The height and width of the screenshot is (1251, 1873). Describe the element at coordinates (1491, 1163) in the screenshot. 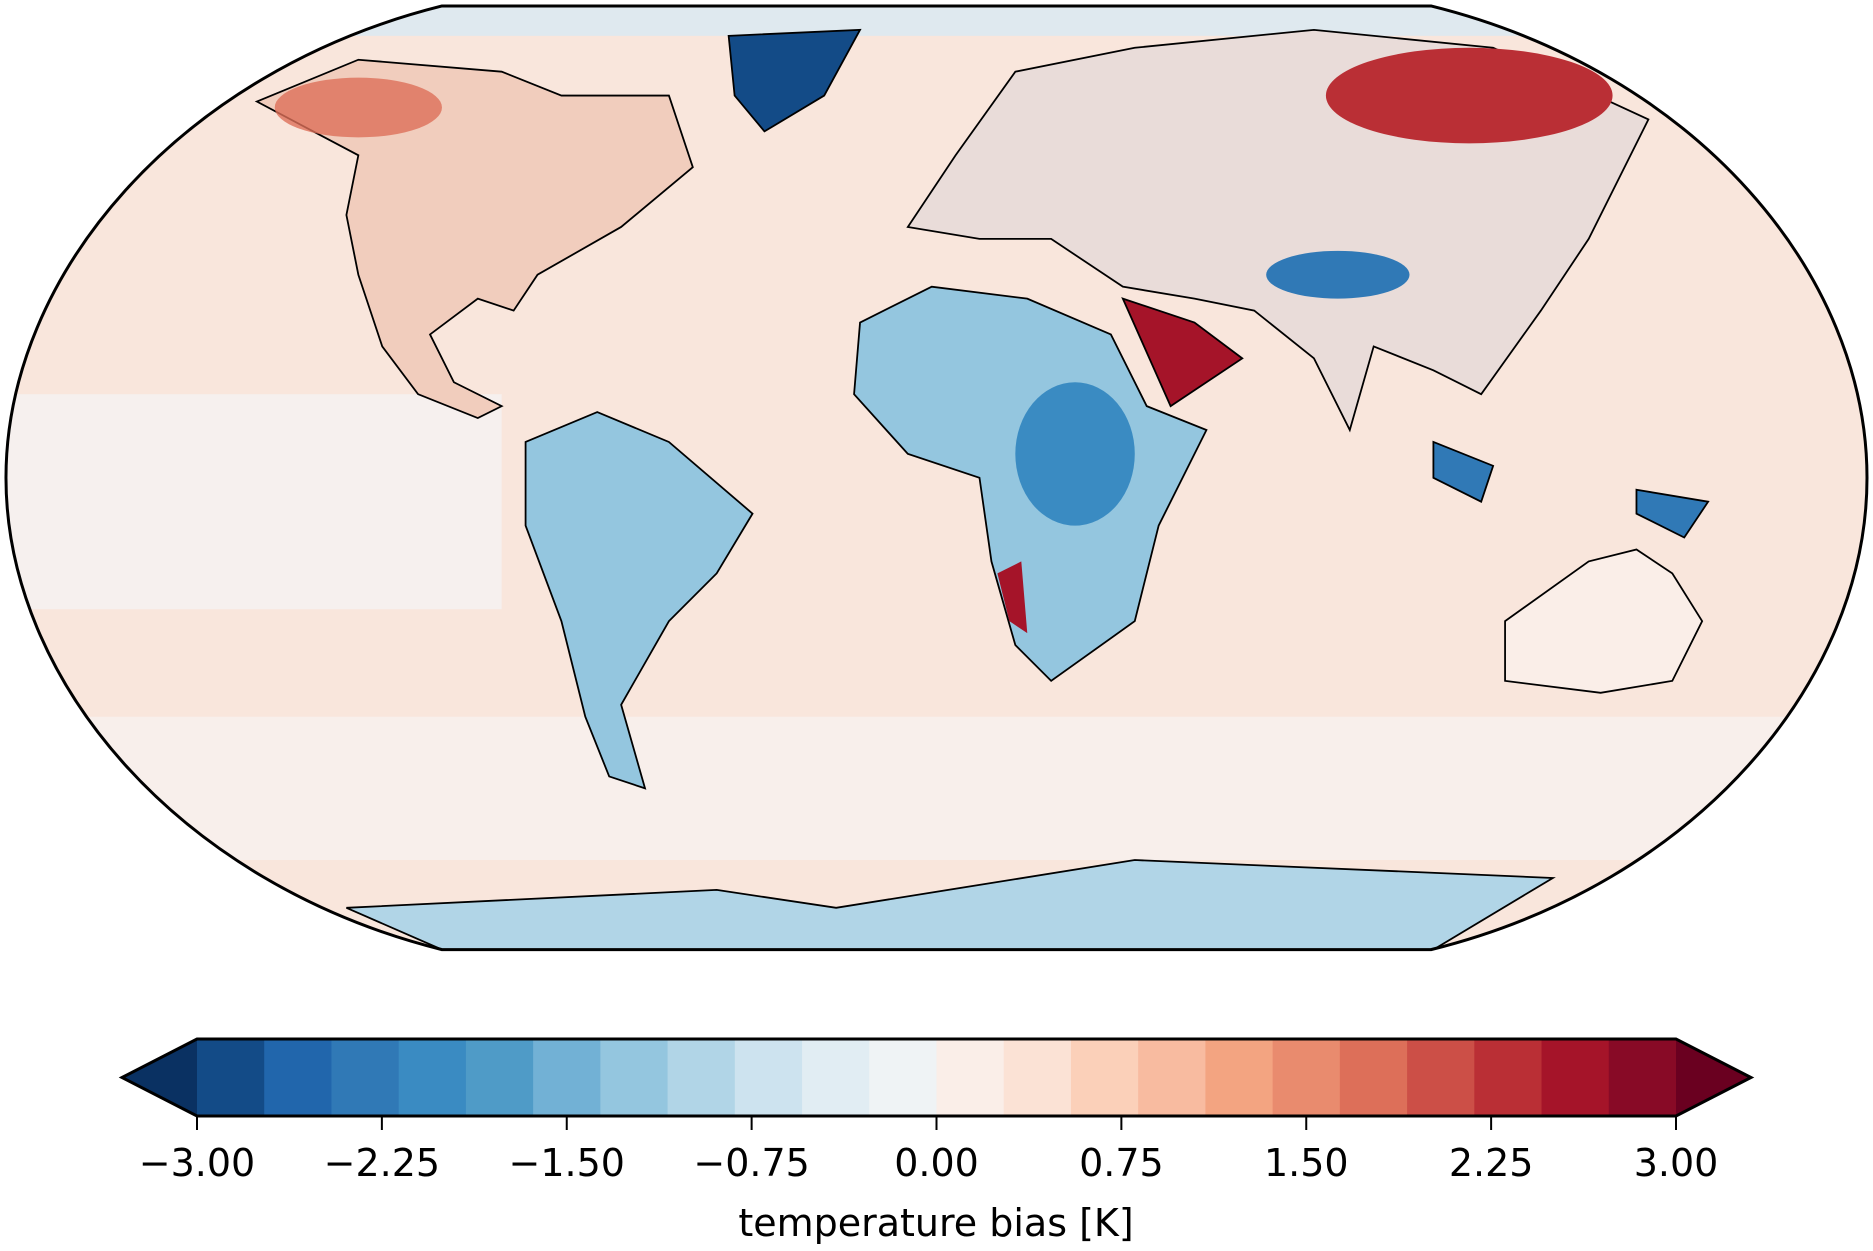

I see `colorbar-tick-label: 2.25` at that location.